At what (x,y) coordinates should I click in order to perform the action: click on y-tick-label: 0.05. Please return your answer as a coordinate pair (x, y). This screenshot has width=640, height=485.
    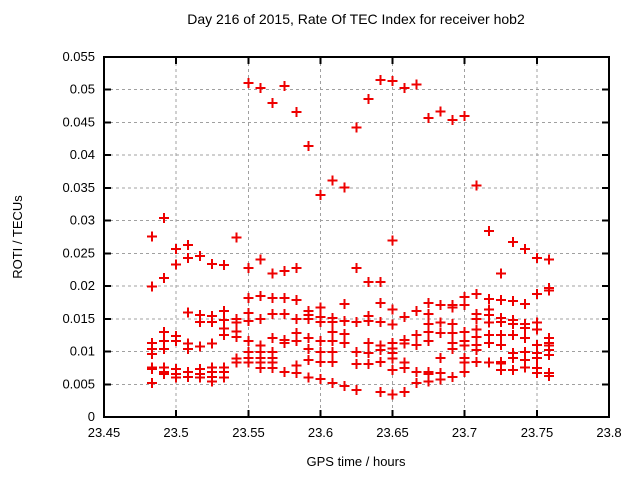
    Looking at the image, I should click on (82, 89).